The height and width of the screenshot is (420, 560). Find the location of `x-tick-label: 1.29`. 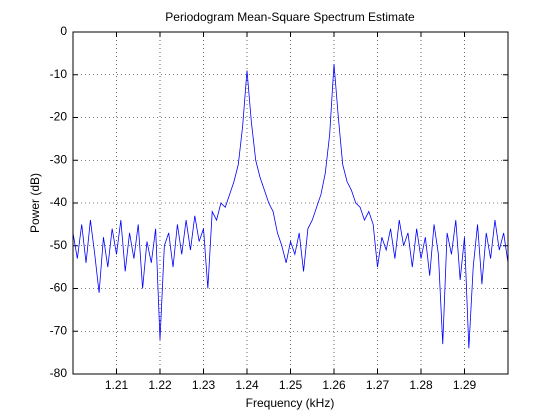

x-tick-label: 1.29 is located at coordinates (465, 385).